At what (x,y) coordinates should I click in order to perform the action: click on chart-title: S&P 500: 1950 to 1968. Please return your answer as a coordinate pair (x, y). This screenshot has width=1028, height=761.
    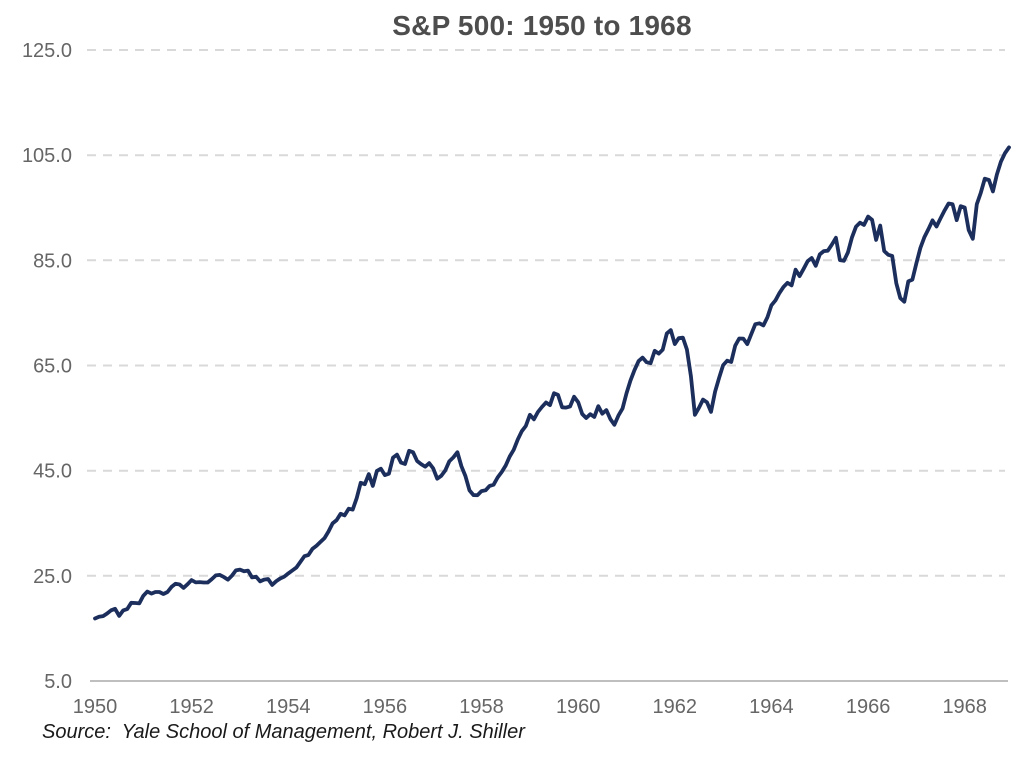
    Looking at the image, I should click on (542, 25).